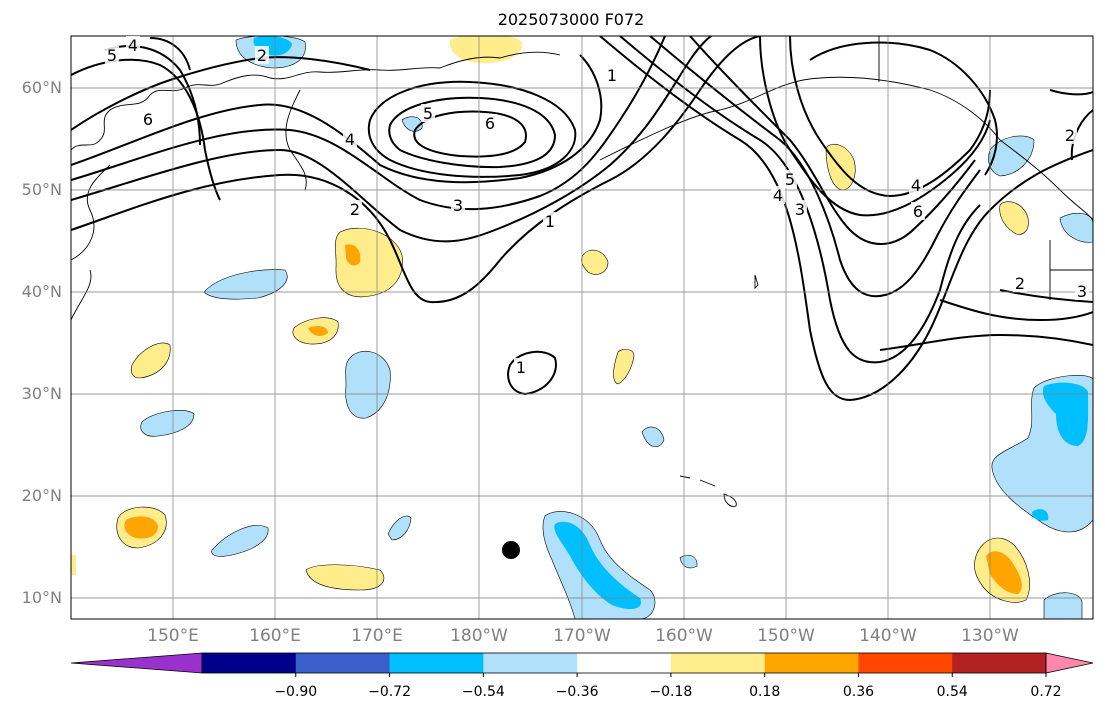 Image resolution: width=1105 pixels, height=712 pixels. I want to click on lon-tick-label: 170°E, so click(377, 636).